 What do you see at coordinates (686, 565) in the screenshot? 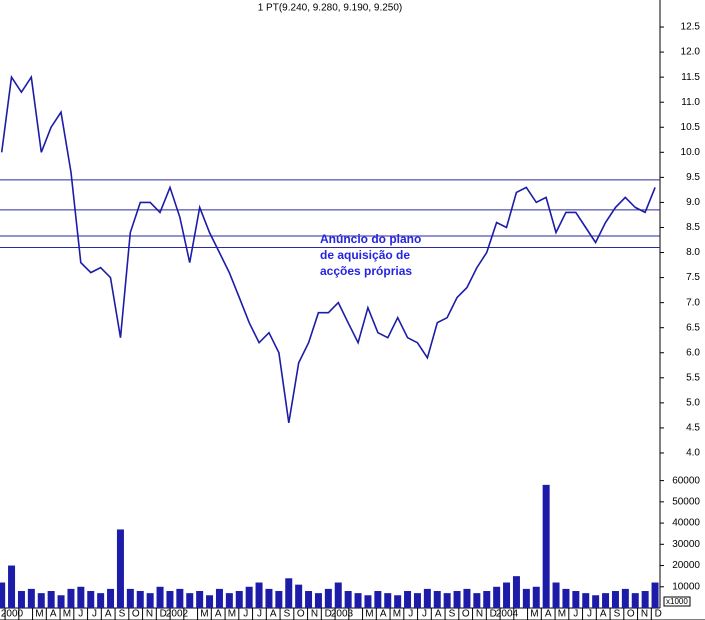
I see `y-tick-label: 20000` at bounding box center [686, 565].